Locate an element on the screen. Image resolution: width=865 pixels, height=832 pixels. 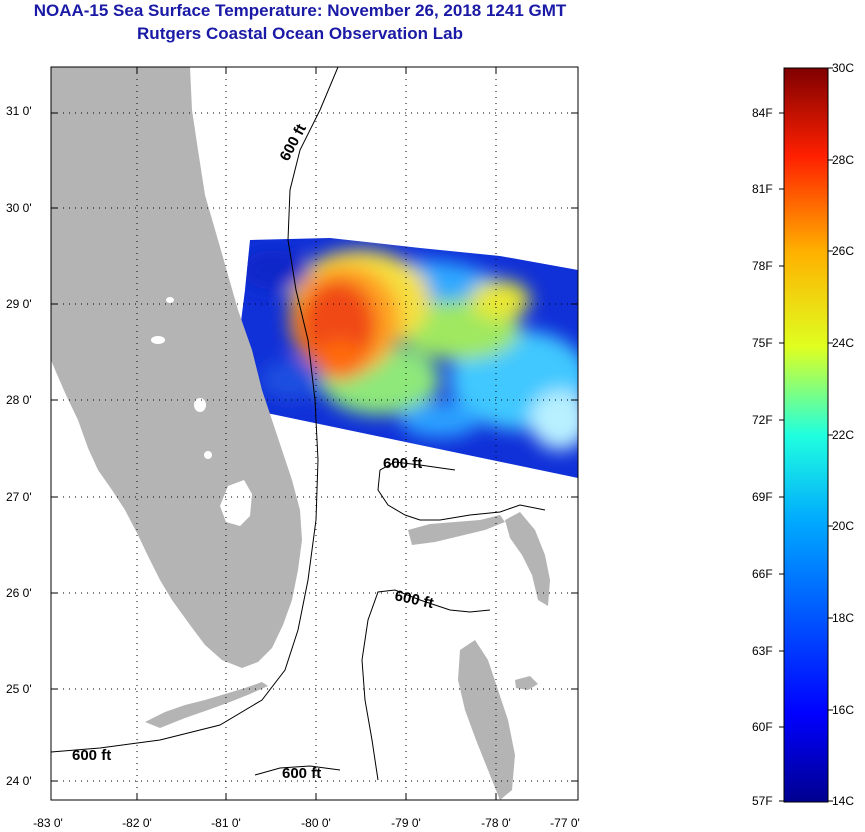
colorbar-label-f: 72F is located at coordinates (762, 420).